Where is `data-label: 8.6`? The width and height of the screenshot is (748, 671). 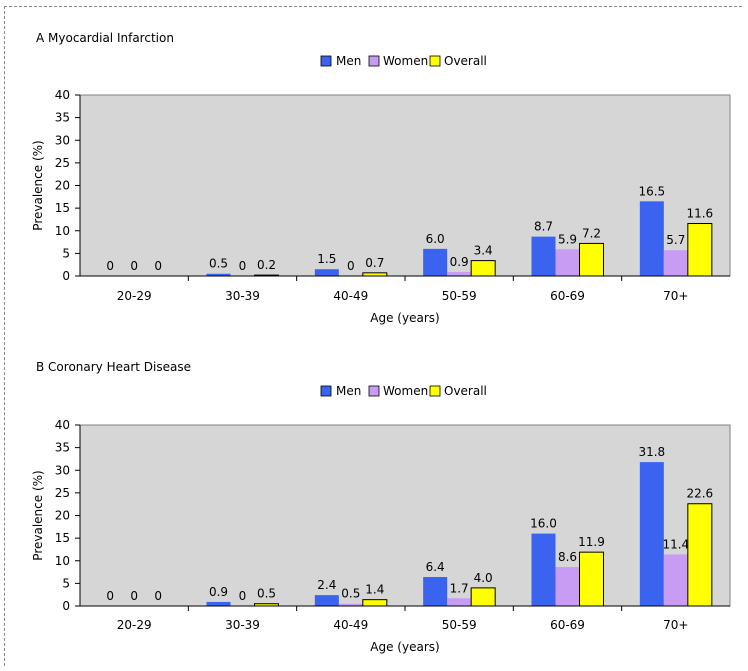
data-label: 8.6 is located at coordinates (567, 557).